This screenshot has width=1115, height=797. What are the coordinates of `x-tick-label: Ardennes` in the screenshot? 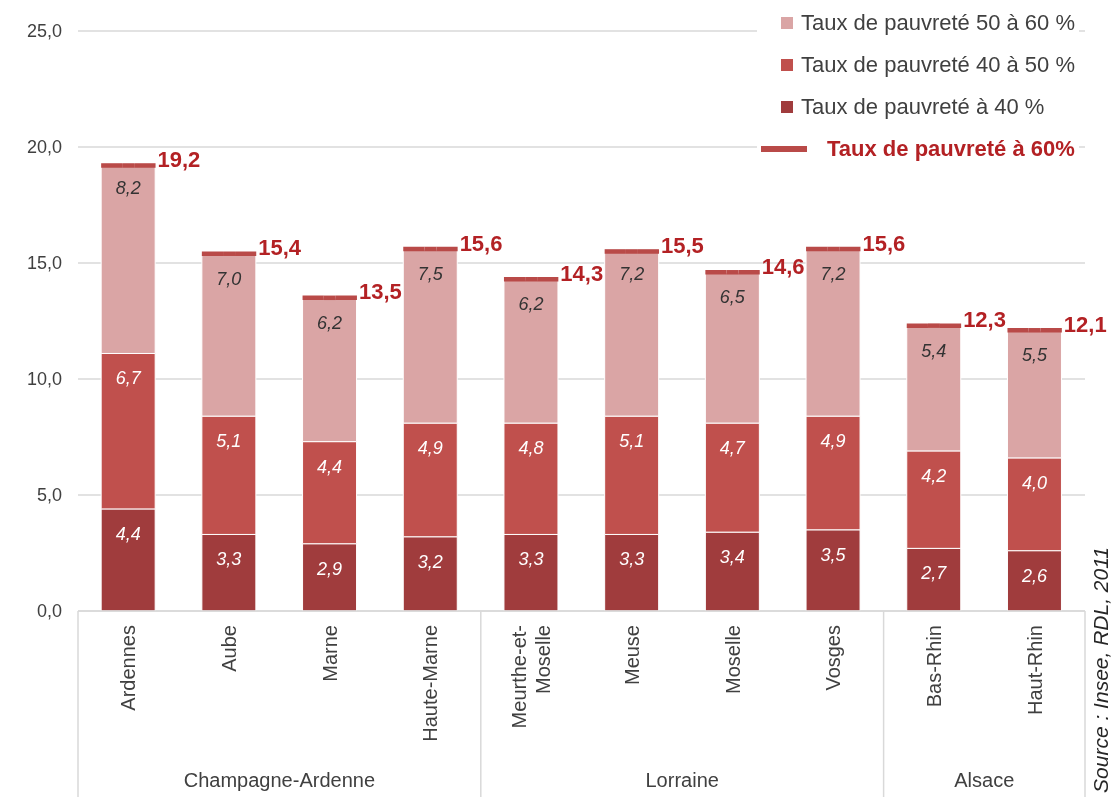 It's located at (128, 668).